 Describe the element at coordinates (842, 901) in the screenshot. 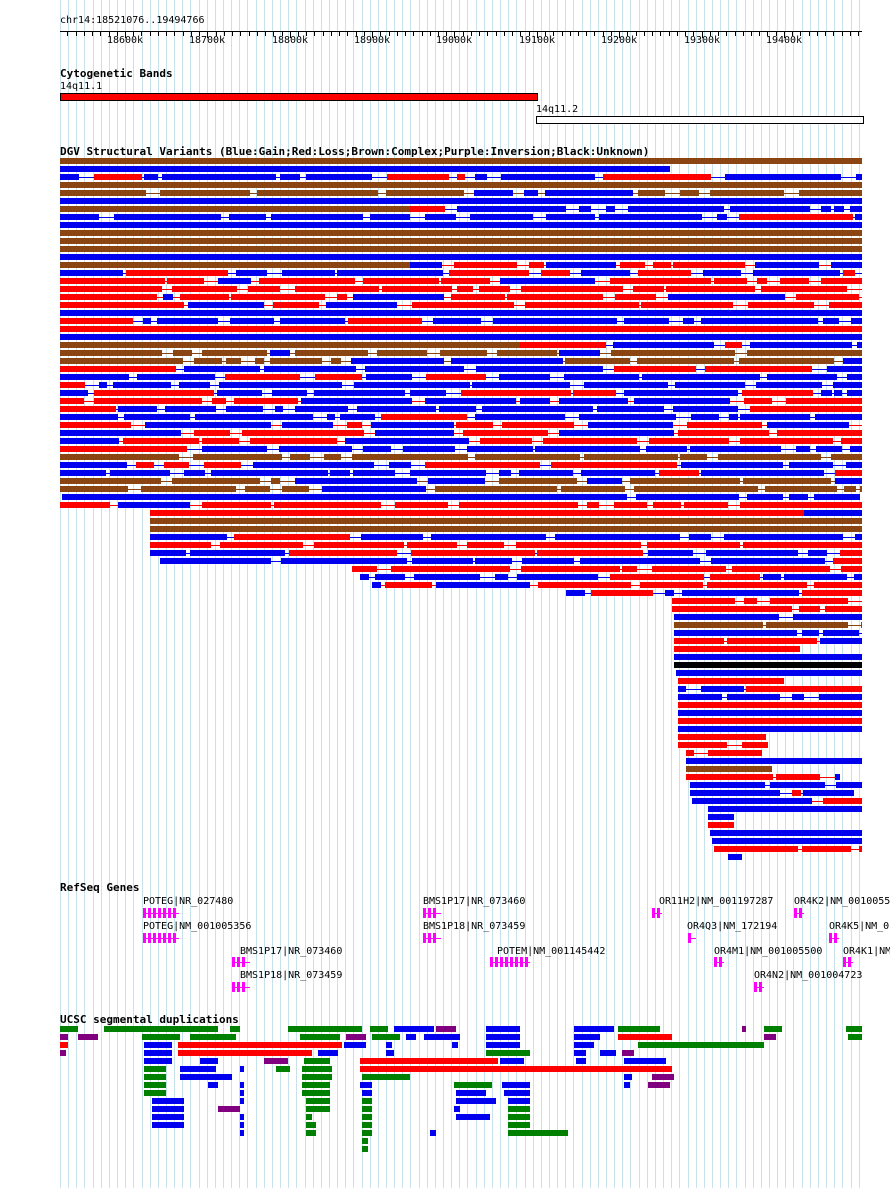

I see `gene-label: OR4K2|NM_0010055` at that location.